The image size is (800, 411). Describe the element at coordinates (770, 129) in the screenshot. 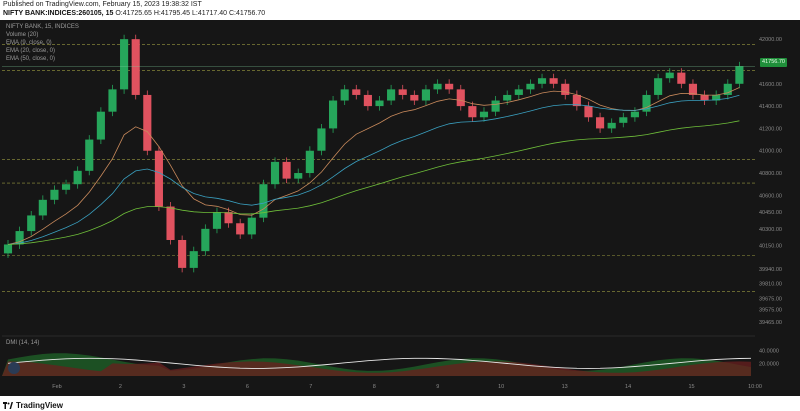

I see `y-tick-label: 41200.00` at that location.